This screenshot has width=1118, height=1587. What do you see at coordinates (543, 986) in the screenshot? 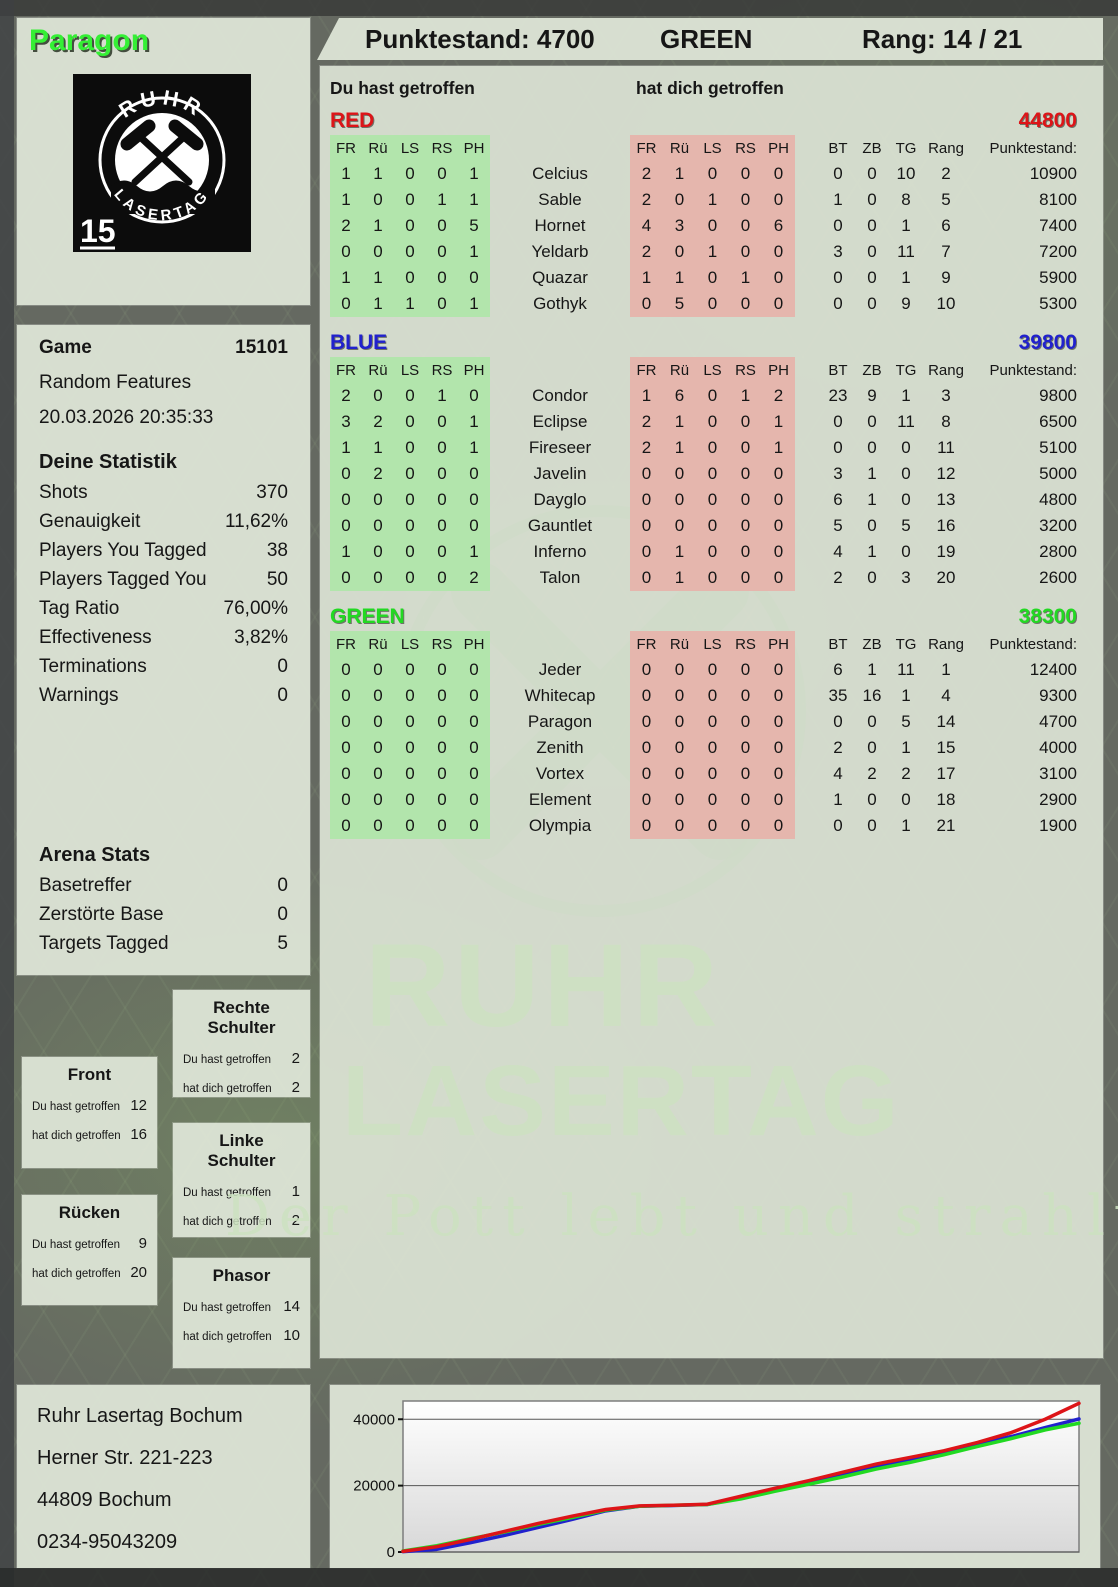
I see `watermark-ruhr: RUHR` at bounding box center [543, 986].